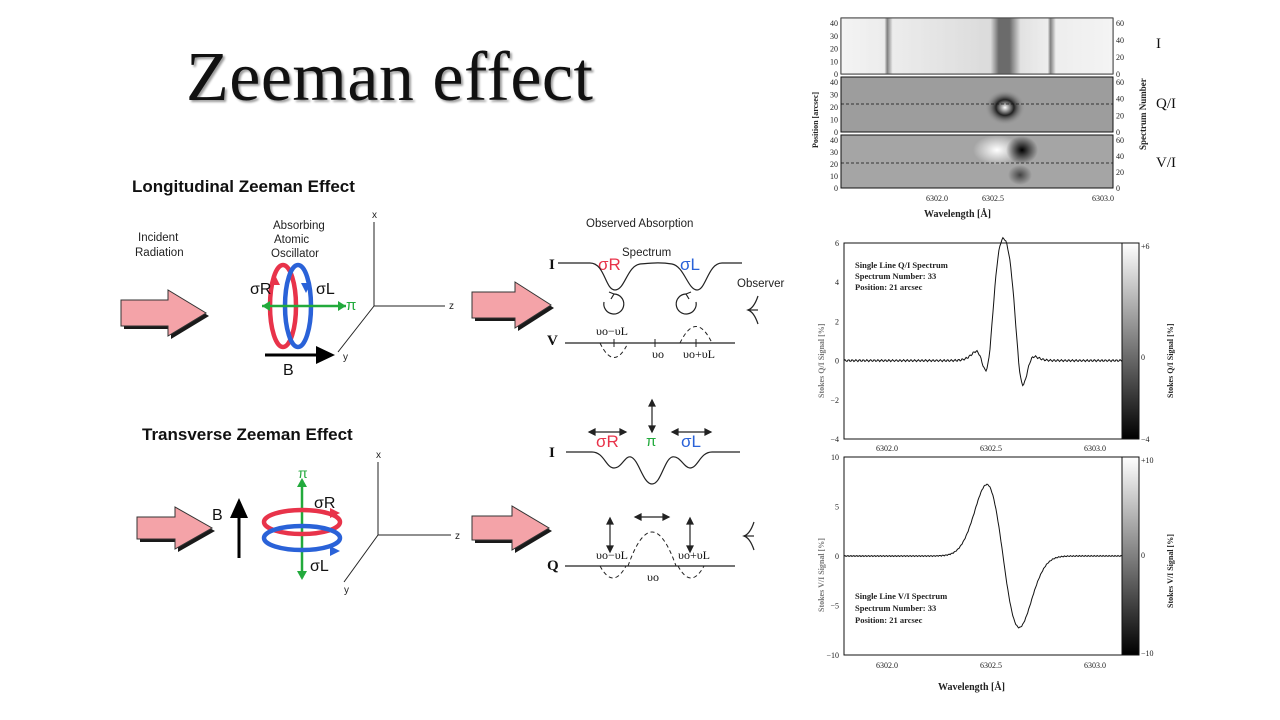  Describe the element at coordinates (512, 306) in the screenshot. I see `observed-arrow-icon` at that location.